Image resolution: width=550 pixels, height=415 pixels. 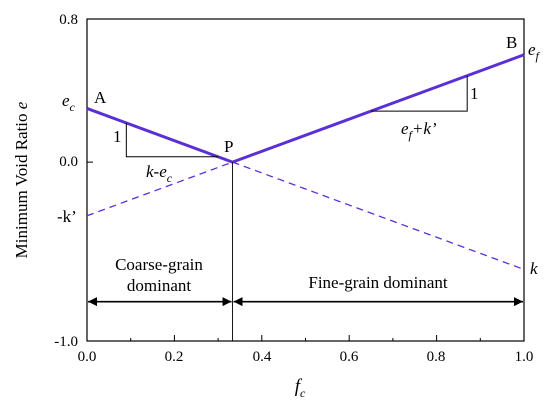 What do you see at coordinates (21, 105) in the screenshot?
I see `y-axis-title-var: e` at bounding box center [21, 105].